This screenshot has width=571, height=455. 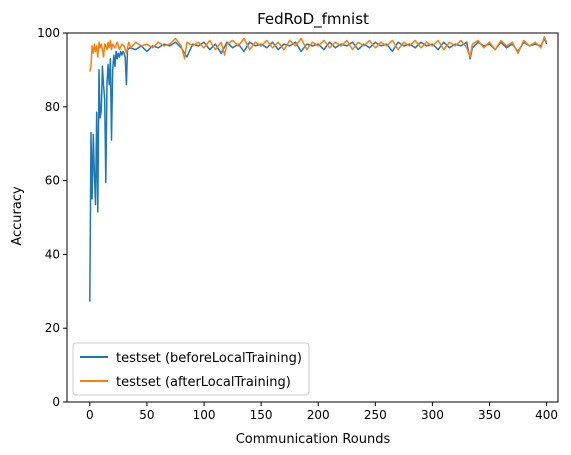 I want to click on x-tick-label: 150, so click(x=261, y=415).